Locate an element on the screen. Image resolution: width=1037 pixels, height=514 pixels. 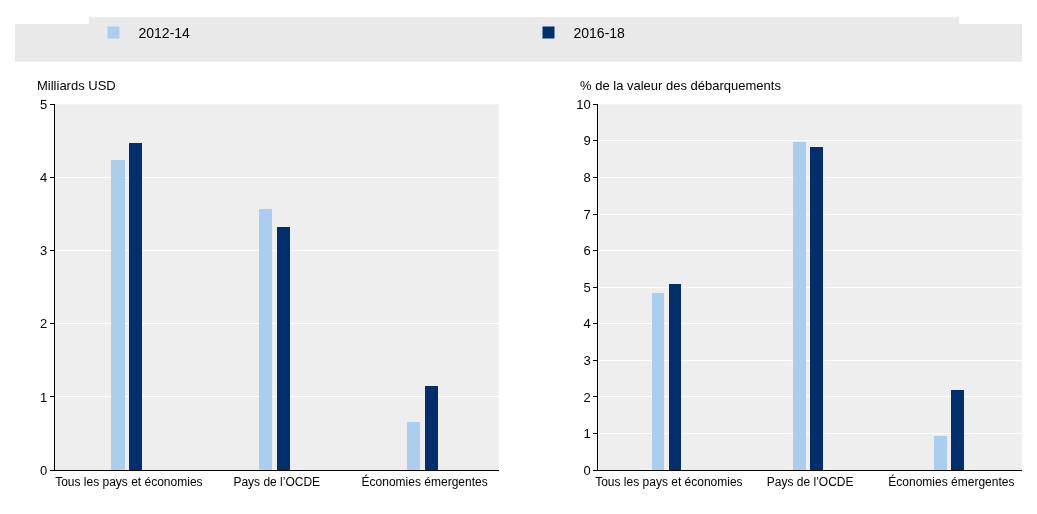
y-axis-title: % de la valeur des débarquements is located at coordinates (681, 85).